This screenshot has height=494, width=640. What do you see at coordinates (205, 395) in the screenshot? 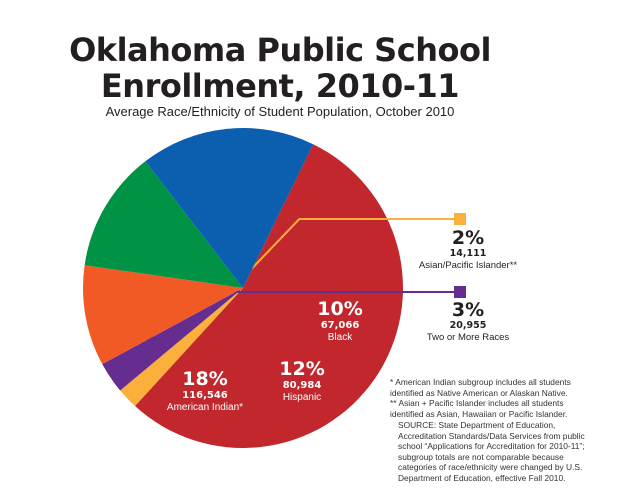
I see `count-label: 116,546` at bounding box center [205, 395].